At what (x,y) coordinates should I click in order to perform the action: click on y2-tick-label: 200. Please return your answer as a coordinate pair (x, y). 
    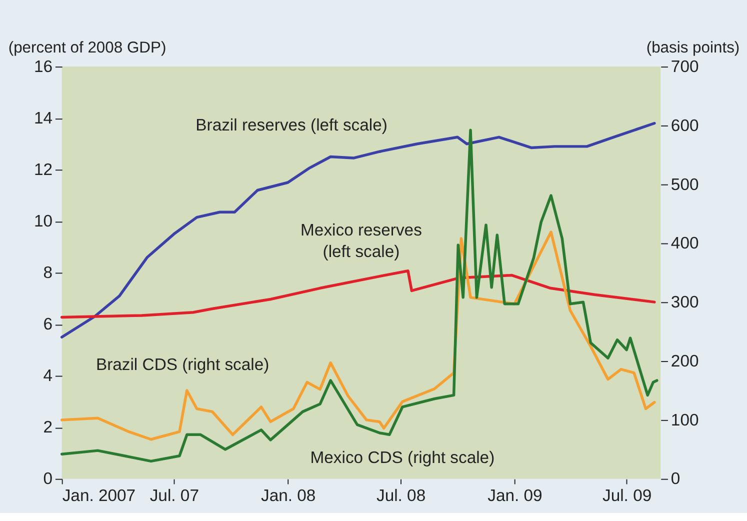
    Looking at the image, I should click on (684, 360).